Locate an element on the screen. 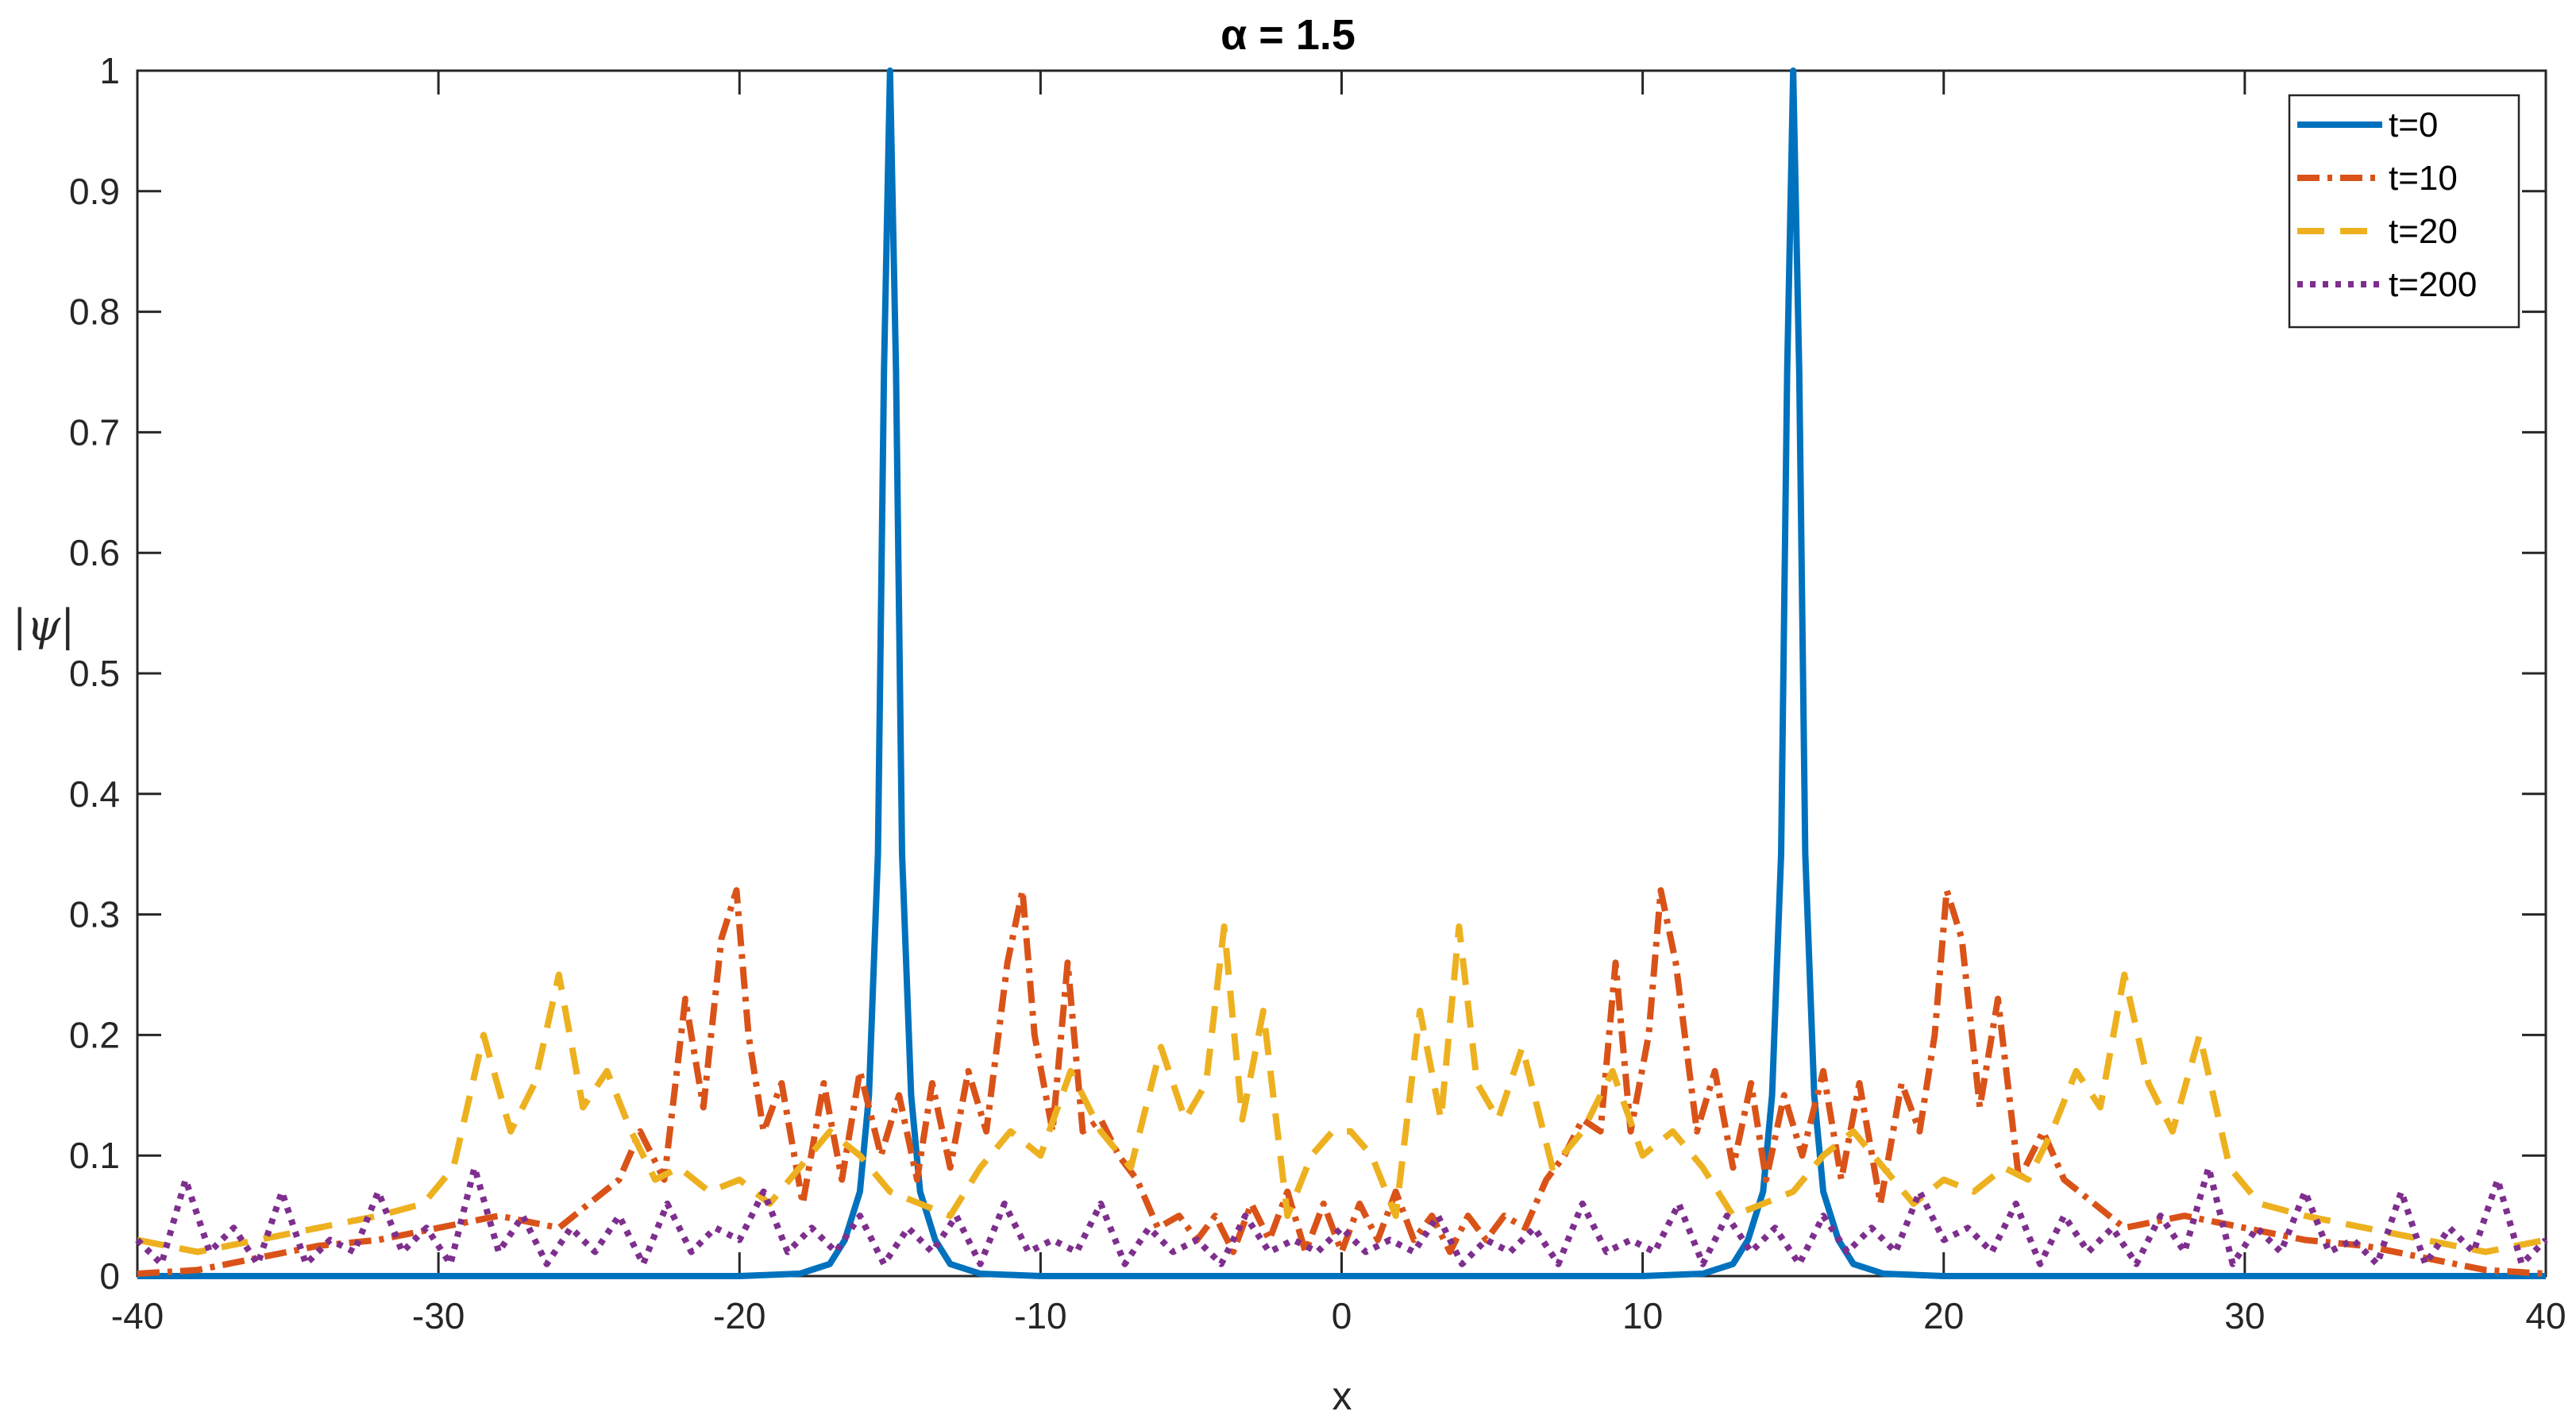 The height and width of the screenshot is (1419, 2576). x-tick-label: -20 is located at coordinates (739, 1316).